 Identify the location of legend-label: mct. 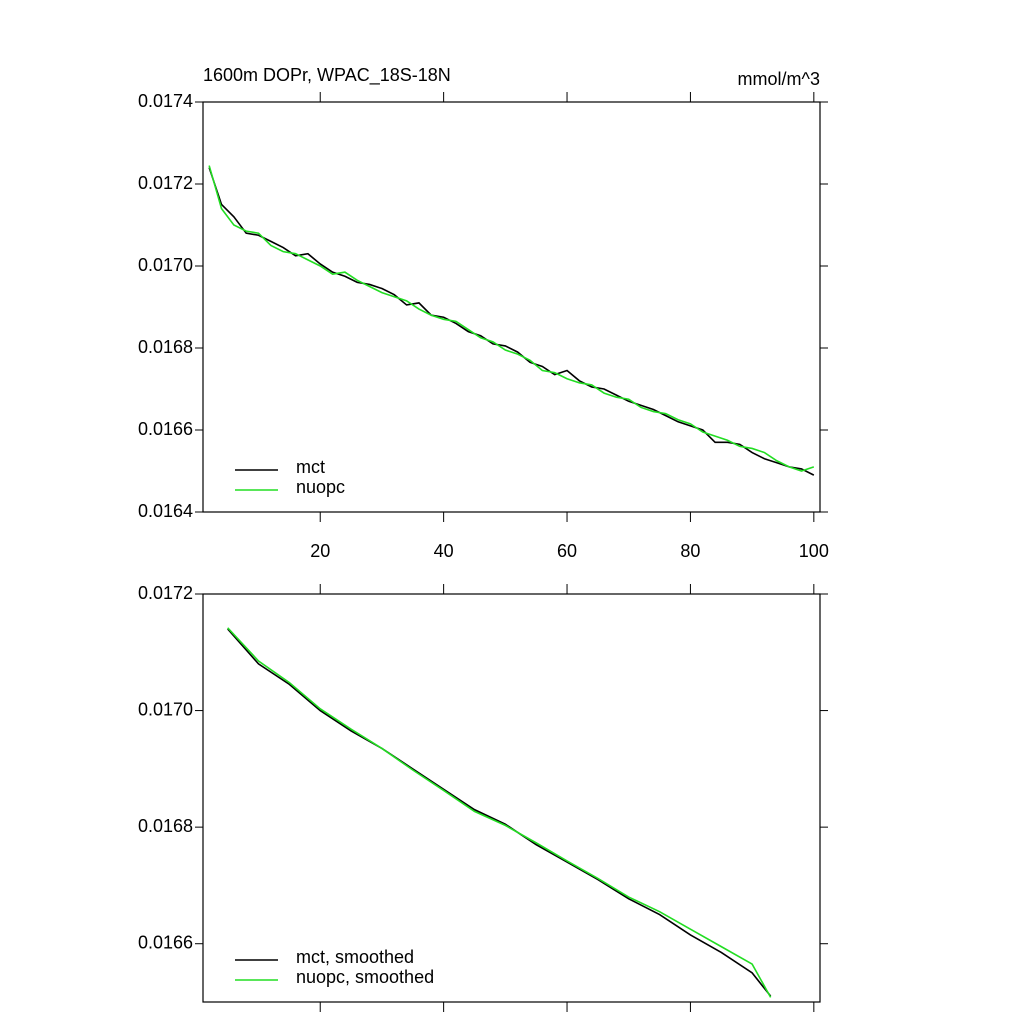
(310, 467).